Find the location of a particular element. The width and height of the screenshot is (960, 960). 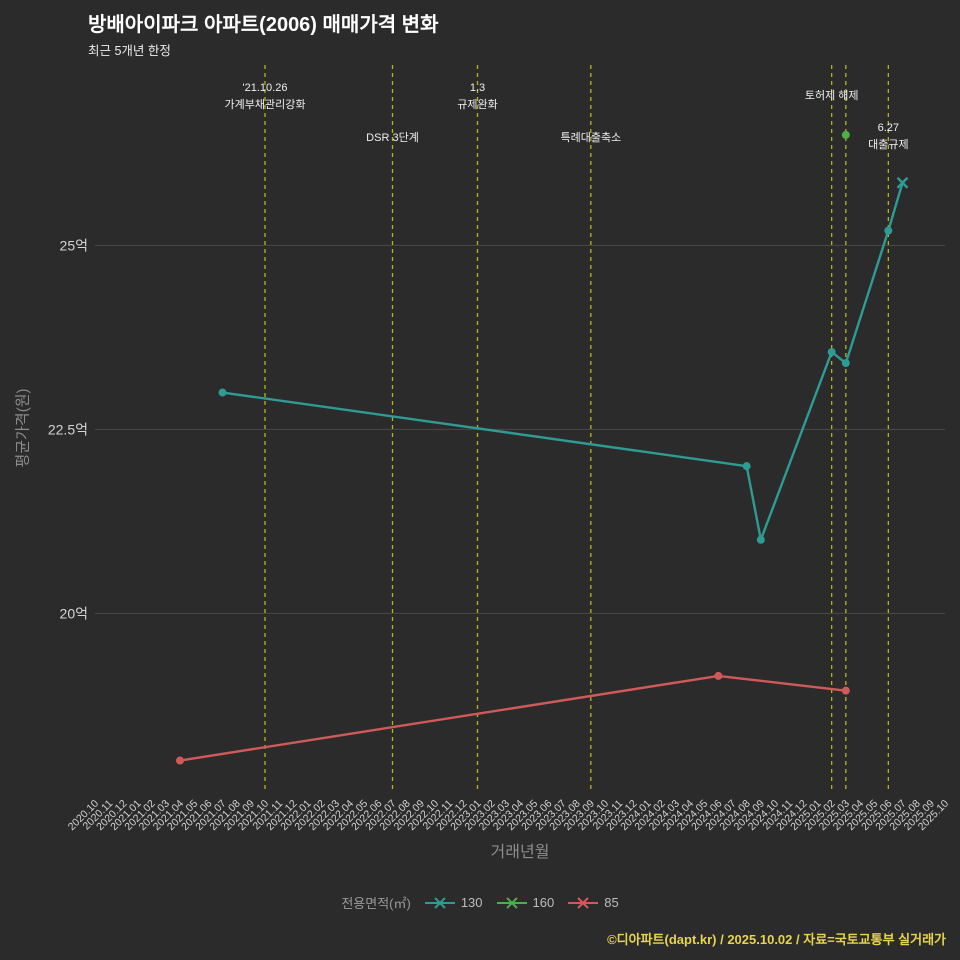

legend-entry-130: 130 is located at coordinates (453, 902).